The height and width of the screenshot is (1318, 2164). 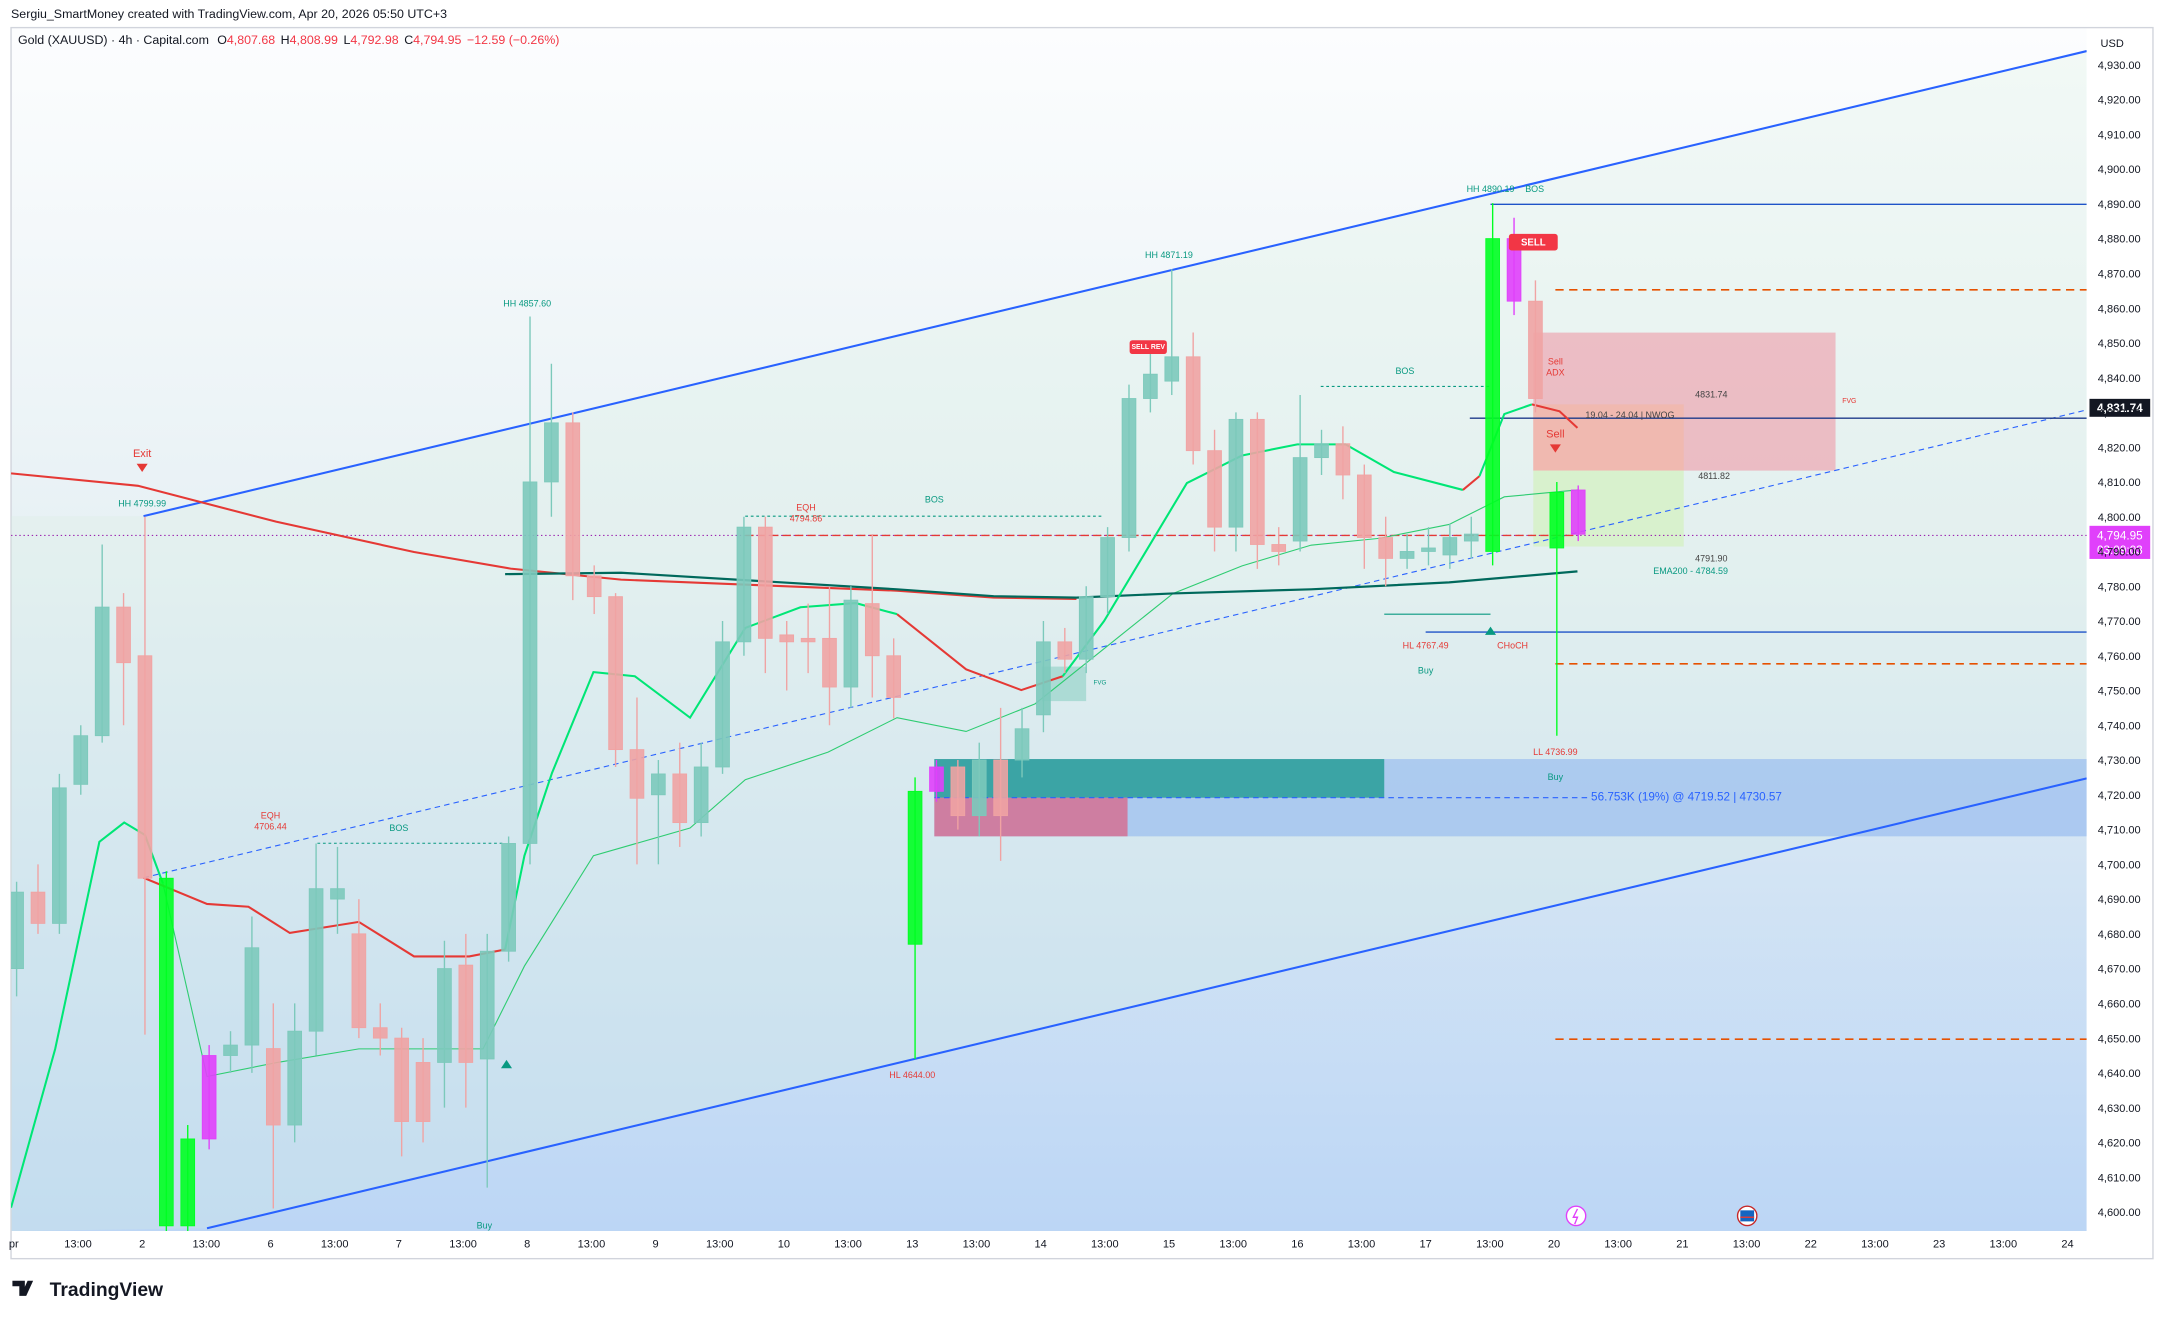 What do you see at coordinates (2119, 448) in the screenshot?
I see `y-tick-label: 4,820.00` at bounding box center [2119, 448].